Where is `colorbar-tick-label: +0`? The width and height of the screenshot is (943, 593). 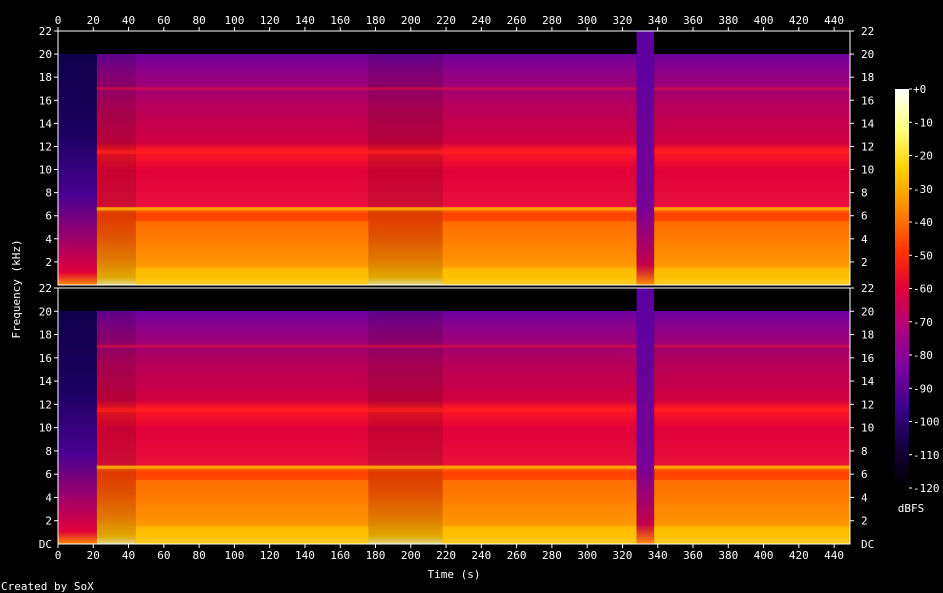
colorbar-tick-label: +0 is located at coordinates (919, 89).